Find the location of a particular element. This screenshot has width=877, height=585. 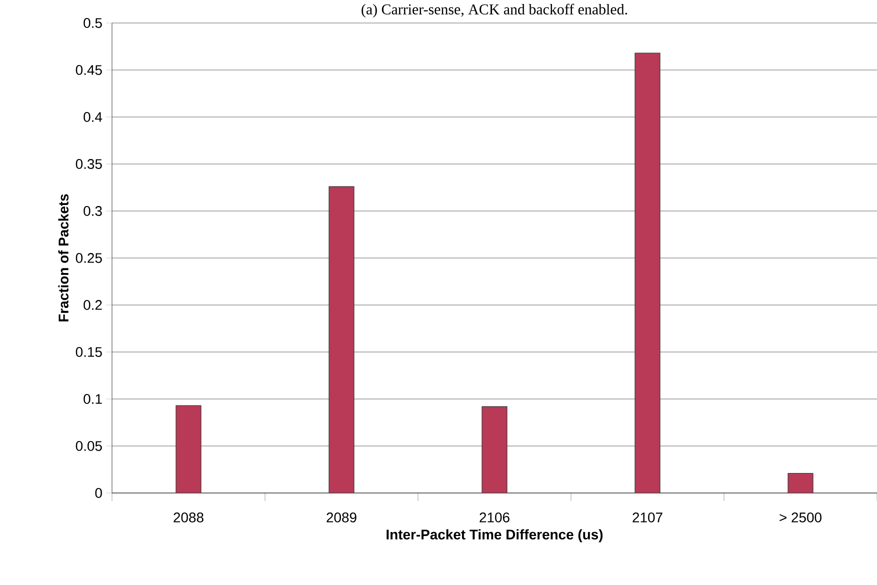

y-tick-label: 0.05 is located at coordinates (89, 446).